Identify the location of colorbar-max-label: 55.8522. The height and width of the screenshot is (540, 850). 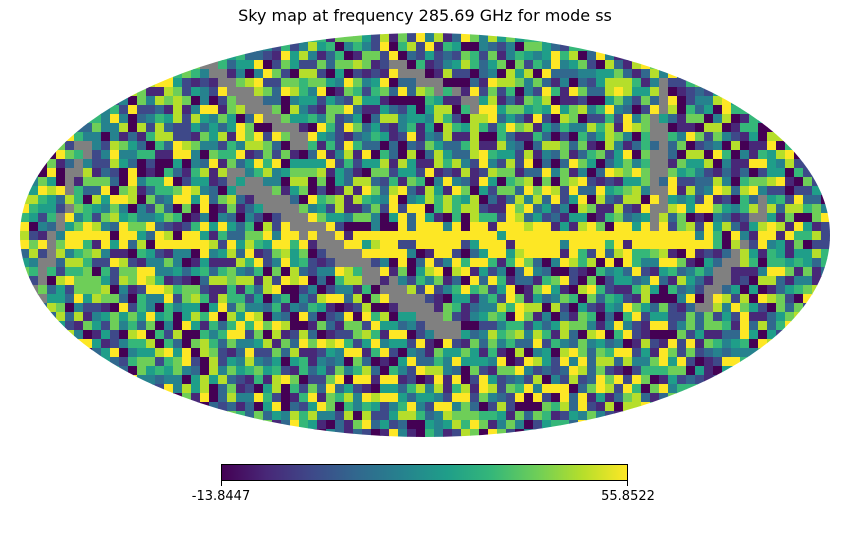
(628, 496).